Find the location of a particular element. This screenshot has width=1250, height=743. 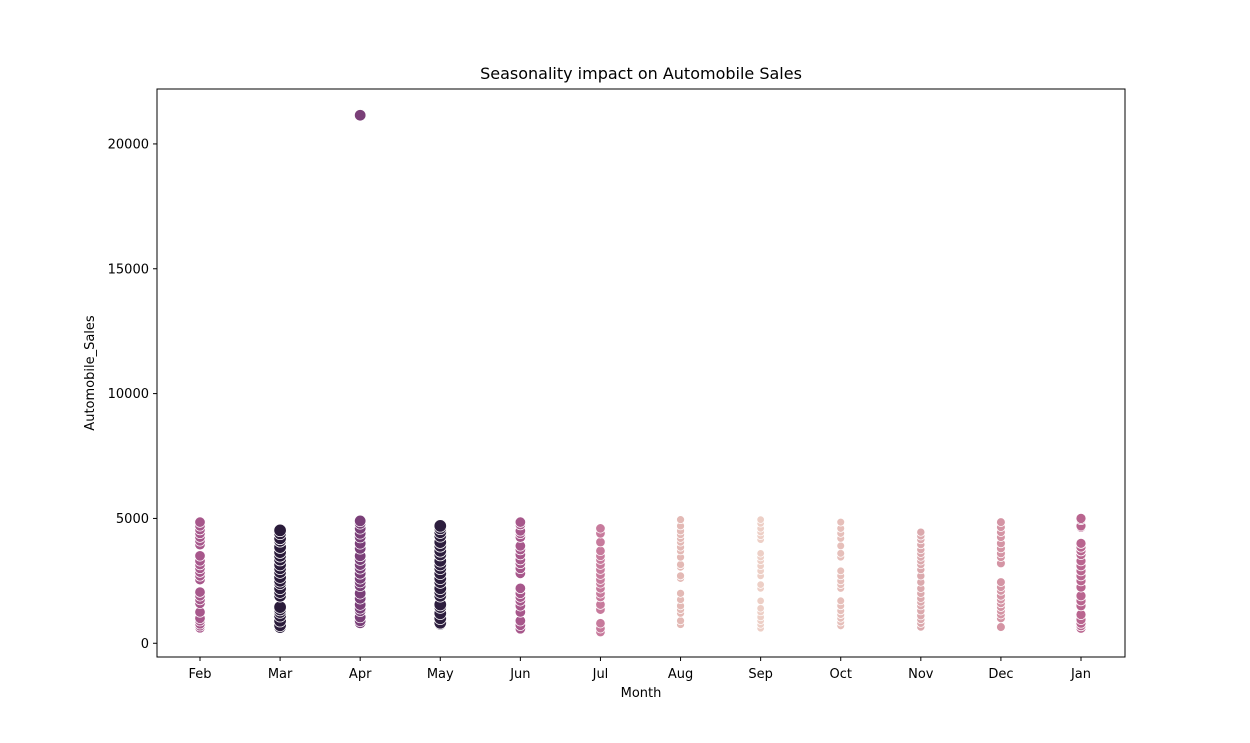

x-axis-label: Month is located at coordinates (641, 693).